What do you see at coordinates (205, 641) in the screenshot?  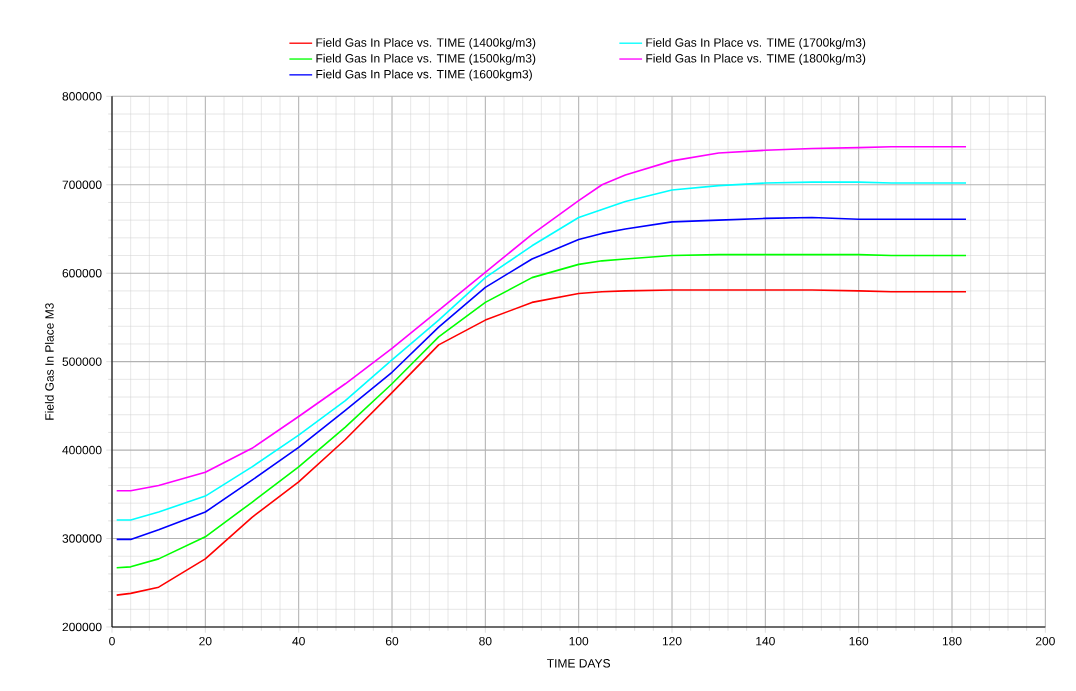 I see `x-tick-label: 20` at bounding box center [205, 641].